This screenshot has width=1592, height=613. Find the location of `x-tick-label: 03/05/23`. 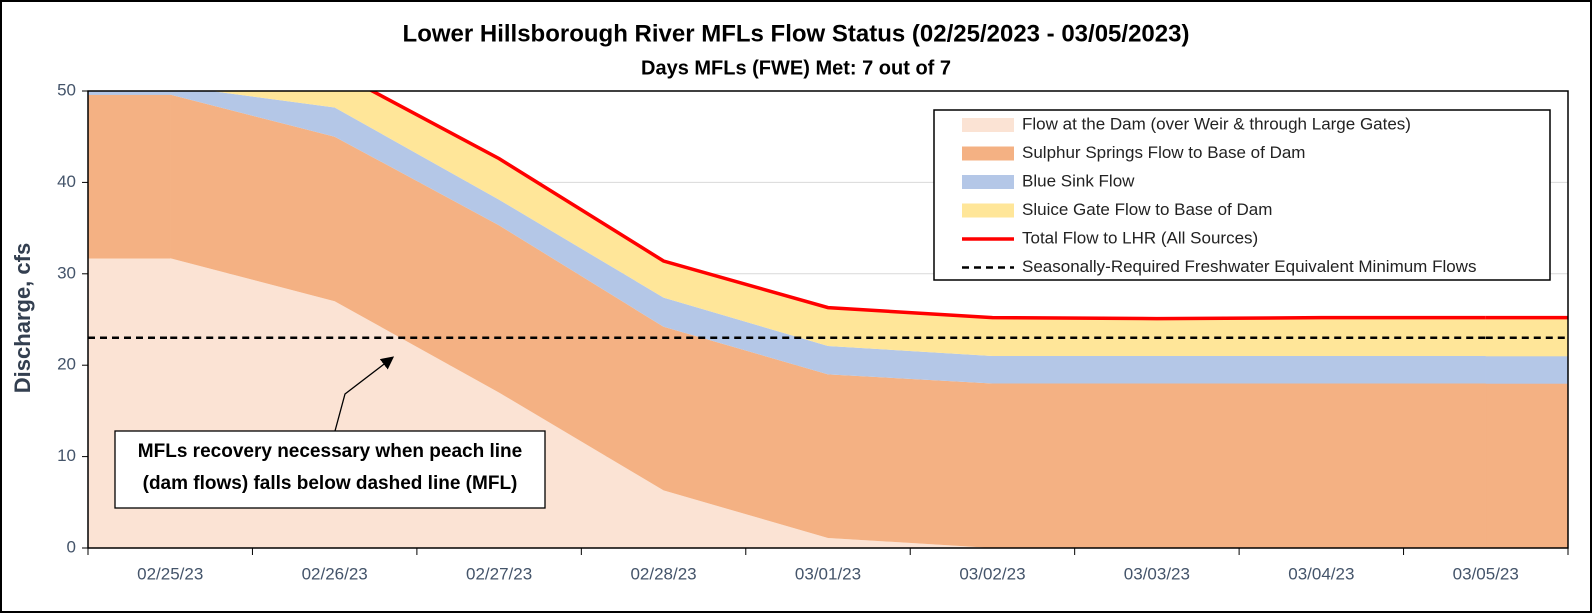

x-tick-label: 03/05/23 is located at coordinates (1486, 573).